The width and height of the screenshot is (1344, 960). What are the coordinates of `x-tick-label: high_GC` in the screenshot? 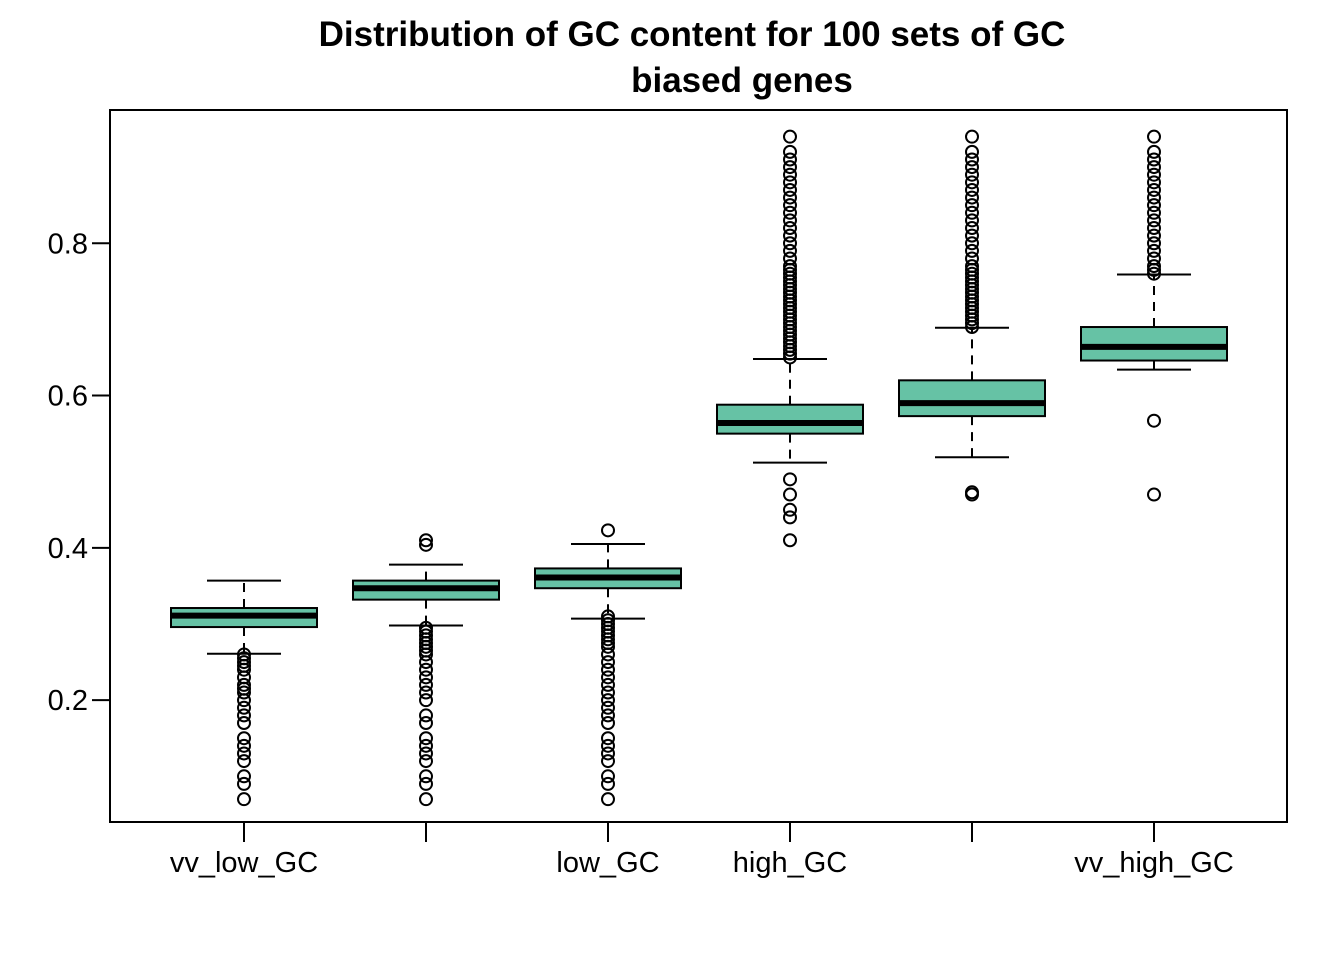 It's located at (790, 863).